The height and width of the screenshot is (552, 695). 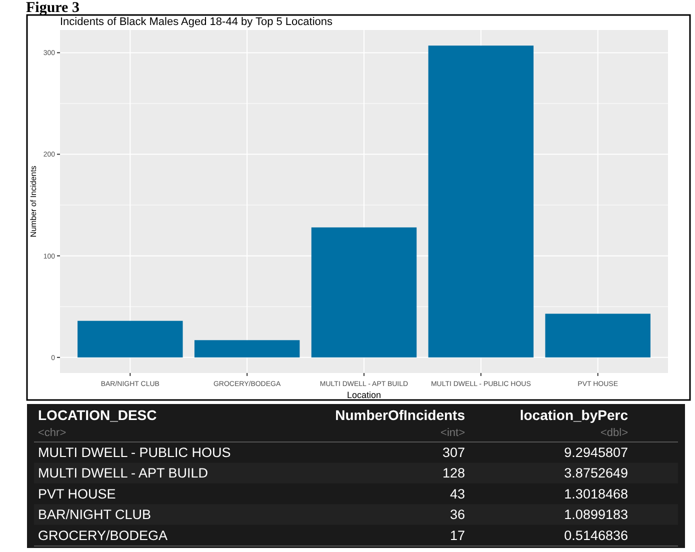 What do you see at coordinates (123, 473) in the screenshot?
I see `category-label: MULTI DWELL - APT BUILD` at bounding box center [123, 473].